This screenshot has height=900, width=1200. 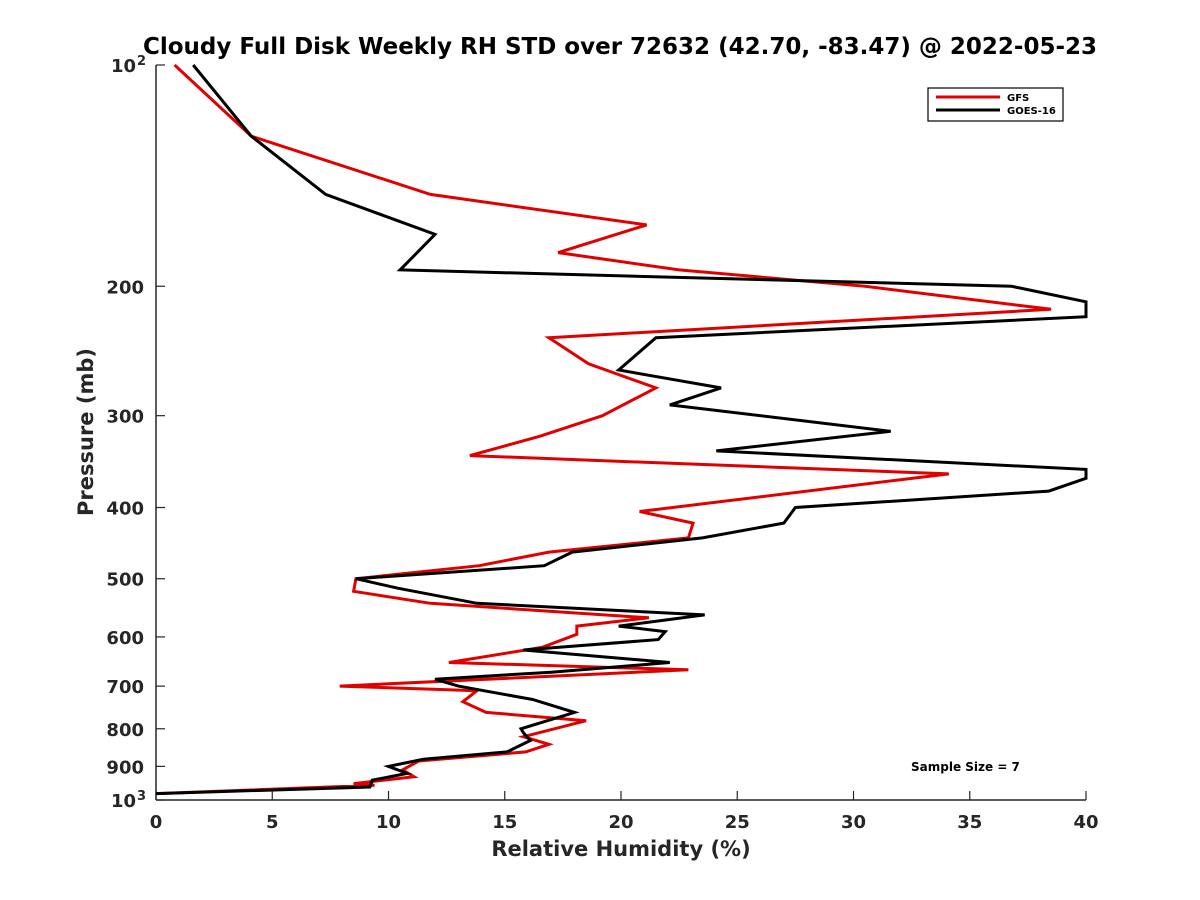 I want to click on y-tick-label: 900, so click(x=125, y=767).